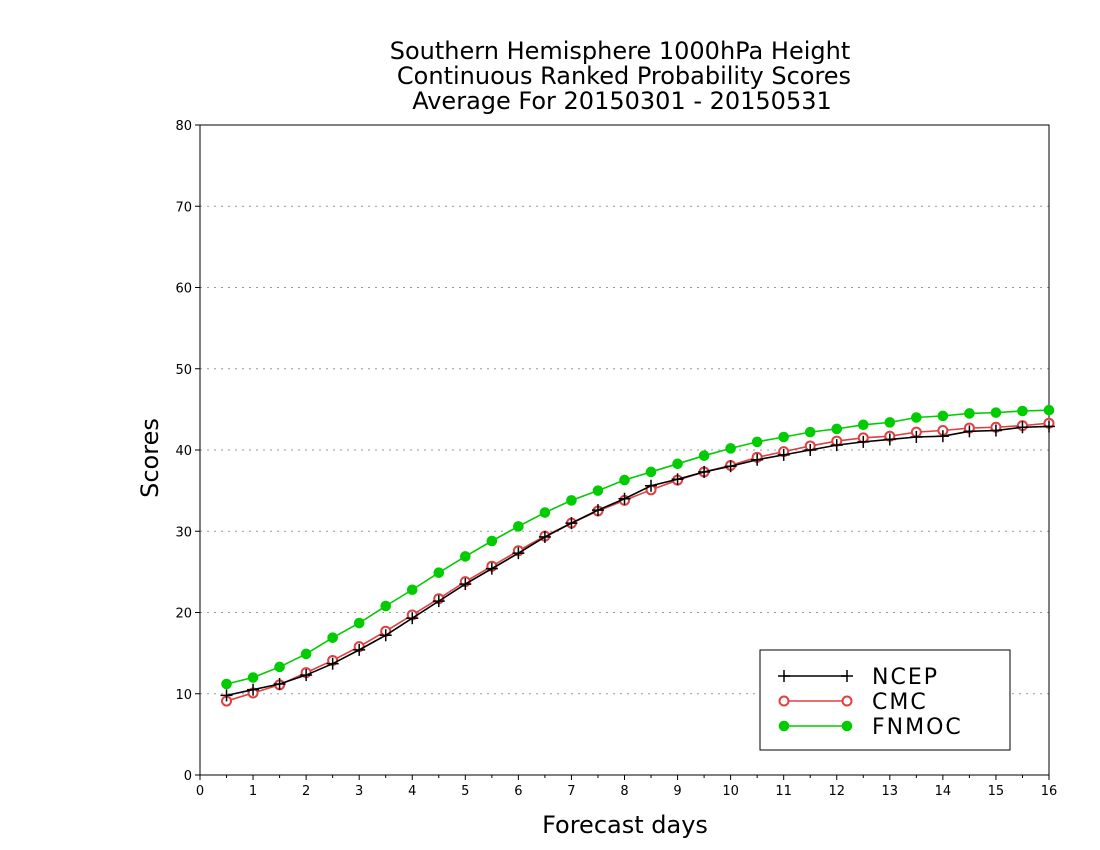  Describe the element at coordinates (183, 695) in the screenshot. I see `y-tick-label: 10` at that location.